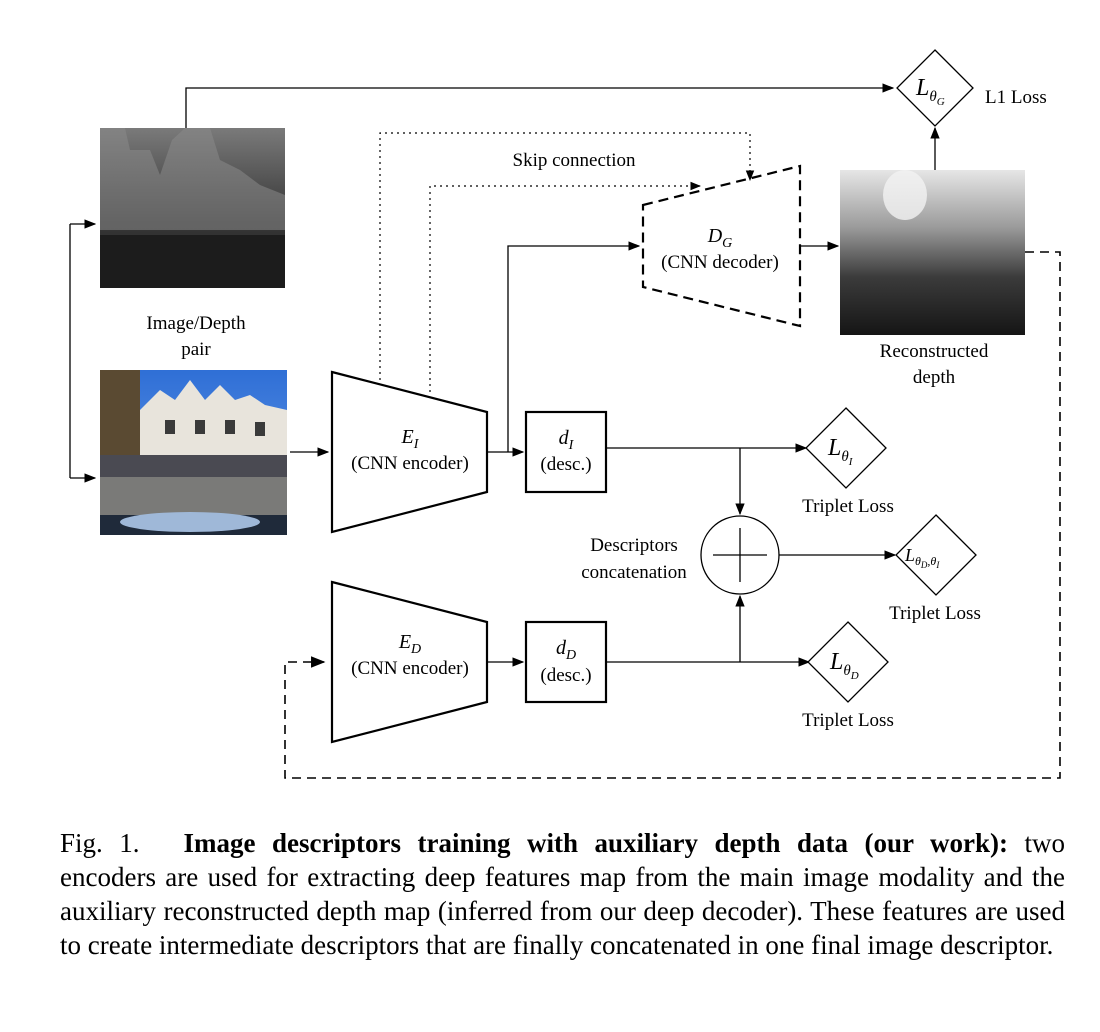 Image resolution: width=1100 pixels, height=1032 pixels. Describe the element at coordinates (634, 545) in the screenshot. I see `concat-label: Descriptors` at that location.